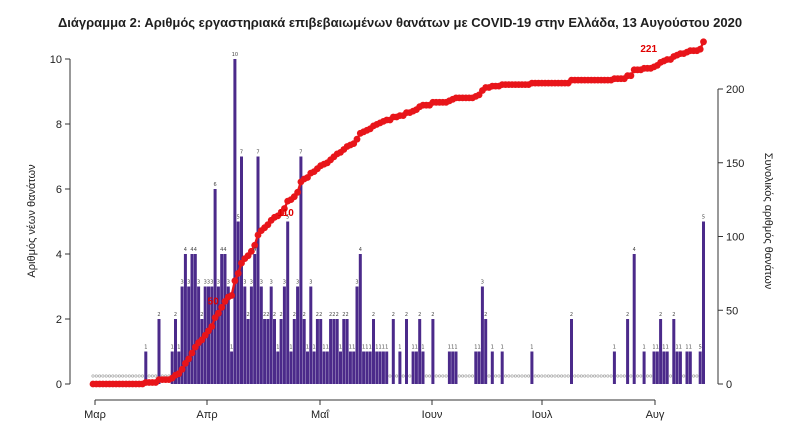  Describe the element at coordinates (300, 153) in the screenshot. I see `bar-value-label: 7` at that location.